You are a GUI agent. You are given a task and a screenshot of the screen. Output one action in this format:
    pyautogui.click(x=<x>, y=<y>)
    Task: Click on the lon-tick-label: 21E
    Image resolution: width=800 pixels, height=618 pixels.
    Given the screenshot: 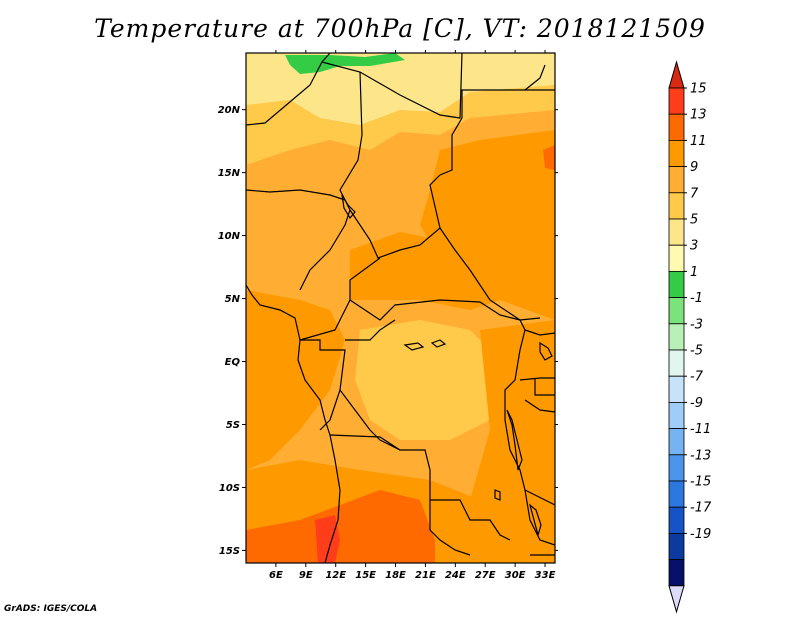 What is the action you would take?
    pyautogui.click(x=425, y=575)
    